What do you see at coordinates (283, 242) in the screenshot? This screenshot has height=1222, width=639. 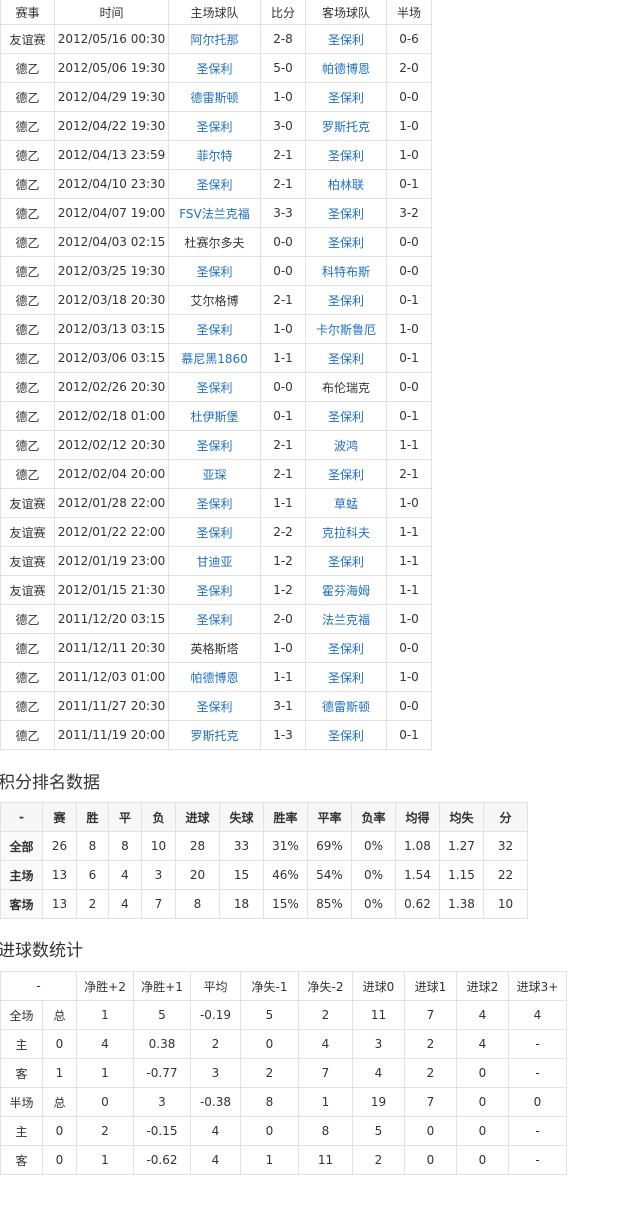 I see `score-cell: 0-0` at bounding box center [283, 242].